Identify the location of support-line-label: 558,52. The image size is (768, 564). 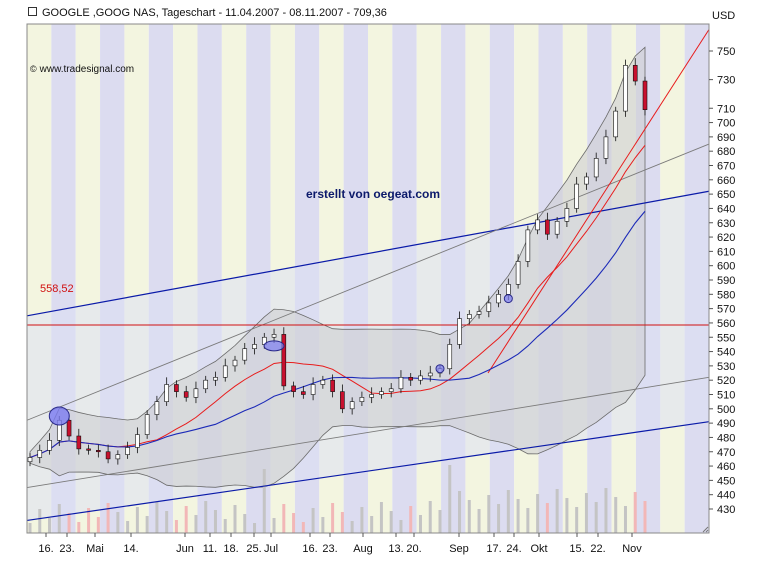
(57, 289).